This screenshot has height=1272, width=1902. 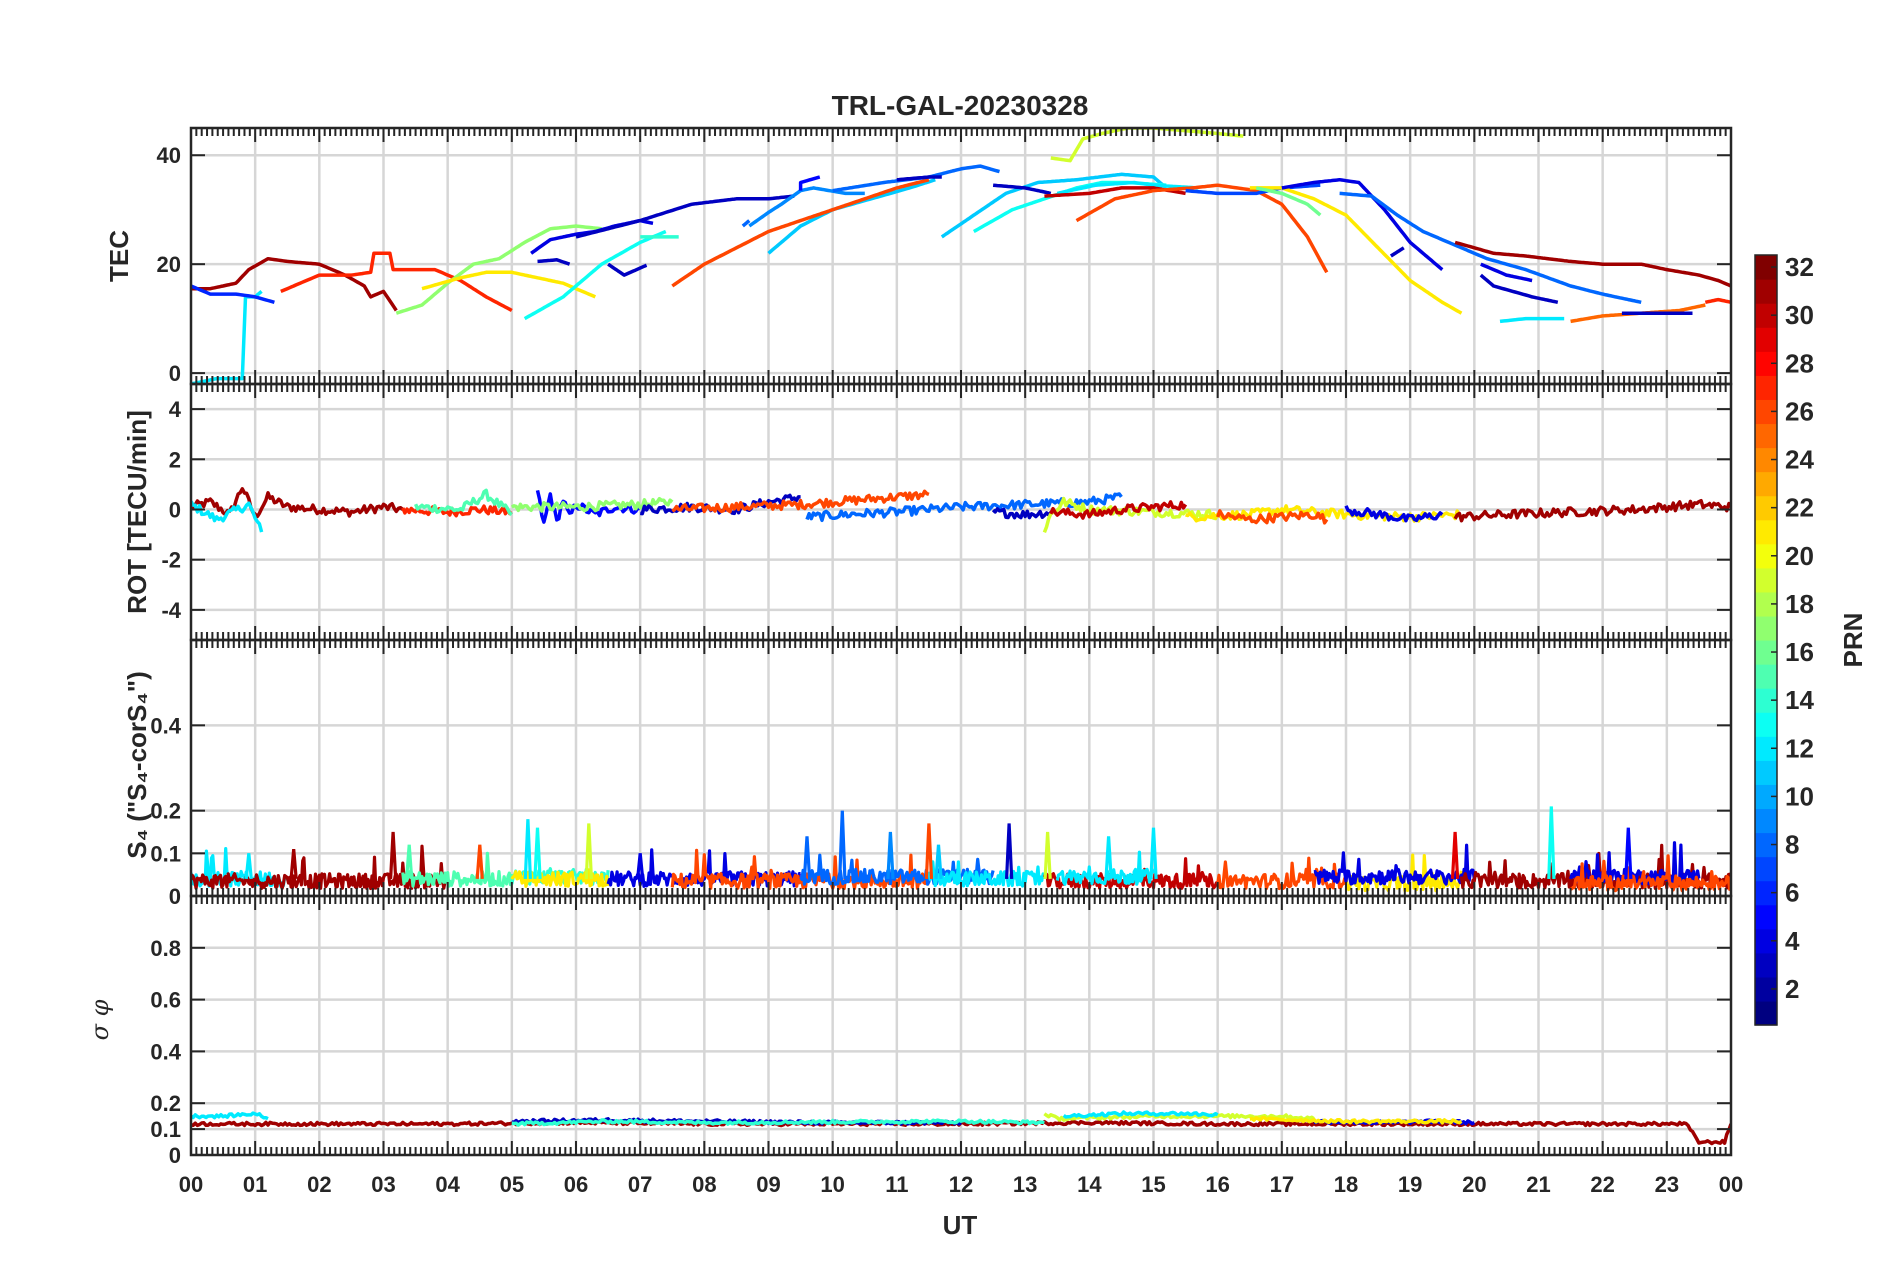 I want to click on y-axis-label-rot: ROT [TECU/min], so click(x=137, y=512).